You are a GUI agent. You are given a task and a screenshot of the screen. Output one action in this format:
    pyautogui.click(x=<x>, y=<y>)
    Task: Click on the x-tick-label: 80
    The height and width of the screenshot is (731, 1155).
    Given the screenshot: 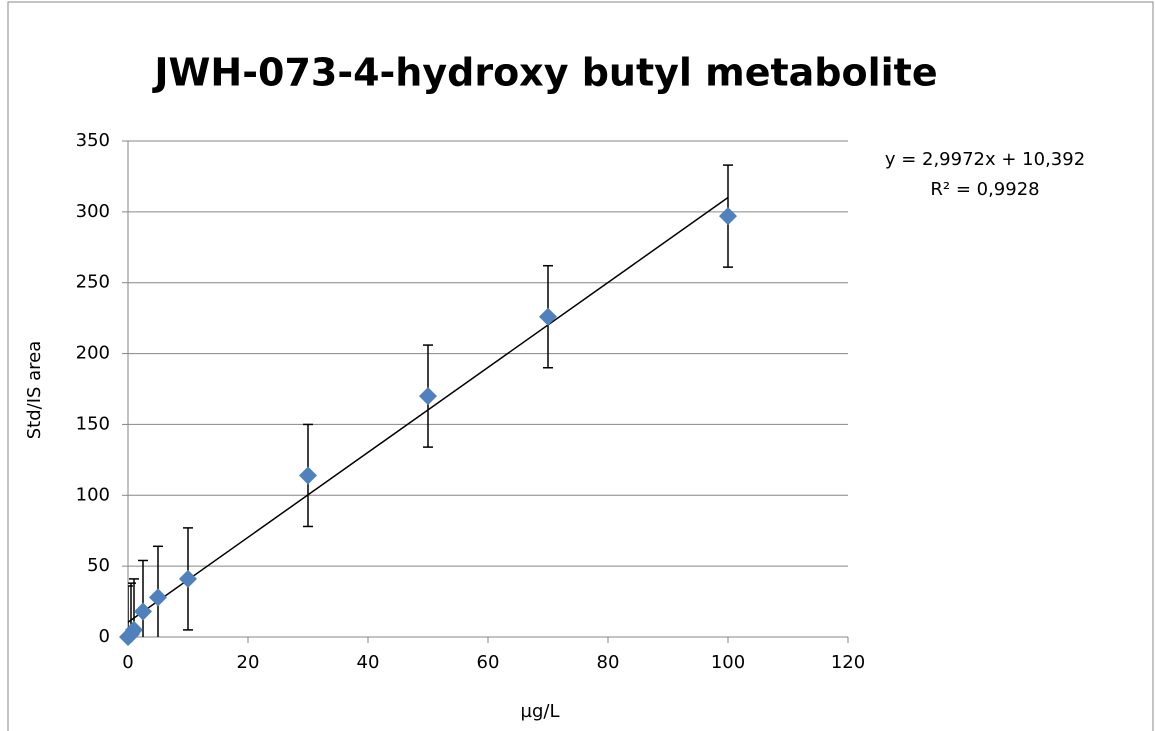 What is the action you would take?
    pyautogui.click(x=608, y=662)
    